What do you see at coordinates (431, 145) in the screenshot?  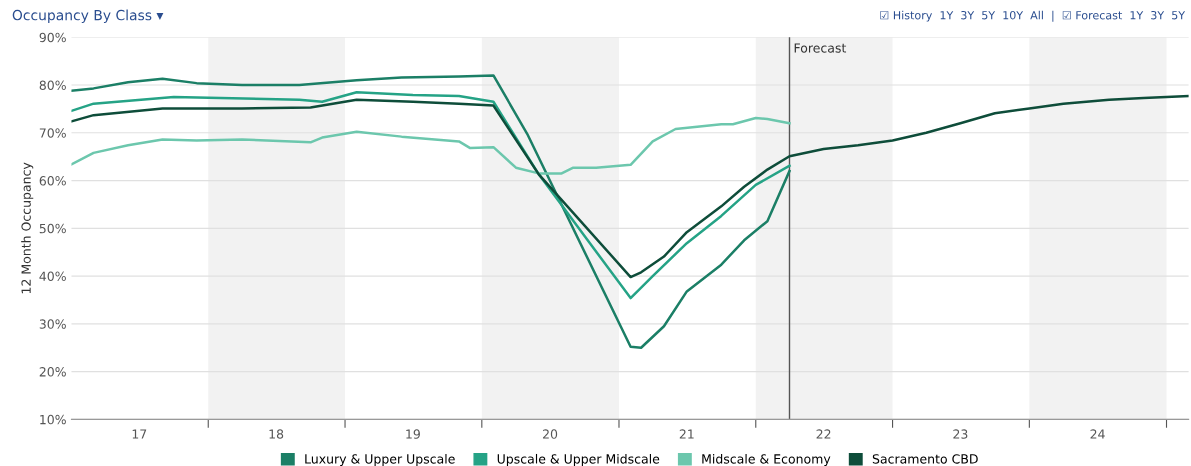 I see `line-series` at bounding box center [431, 145].